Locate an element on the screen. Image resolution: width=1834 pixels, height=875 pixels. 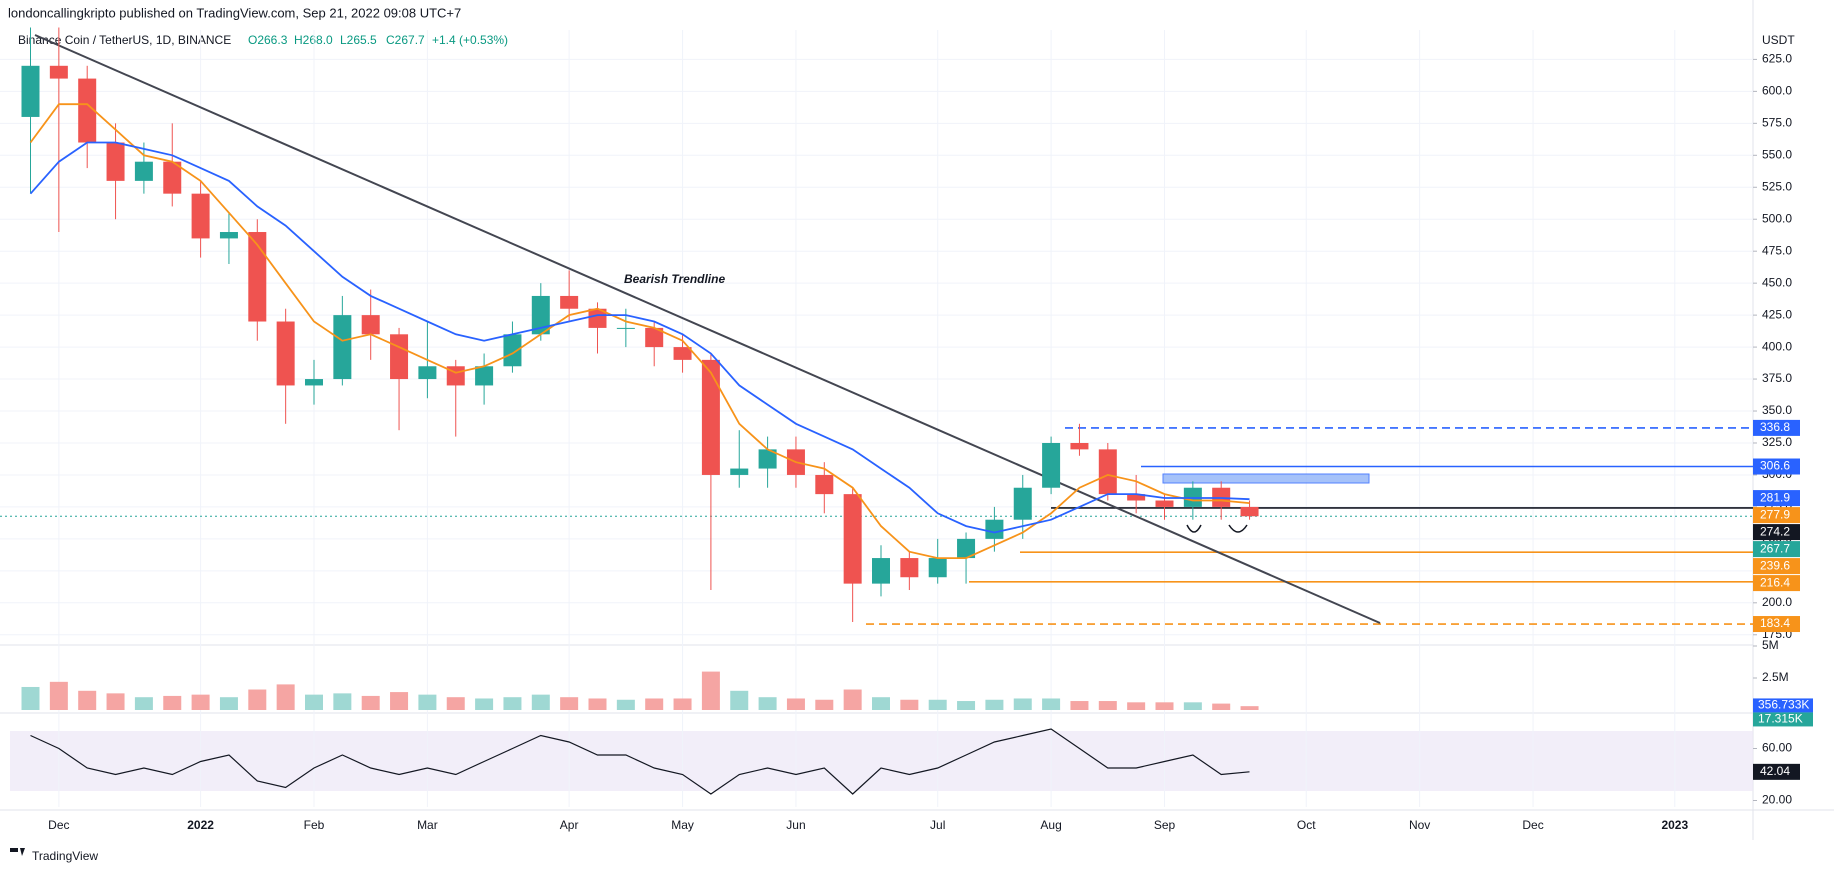
y-tick-label: 60.00 is located at coordinates (1777, 748).